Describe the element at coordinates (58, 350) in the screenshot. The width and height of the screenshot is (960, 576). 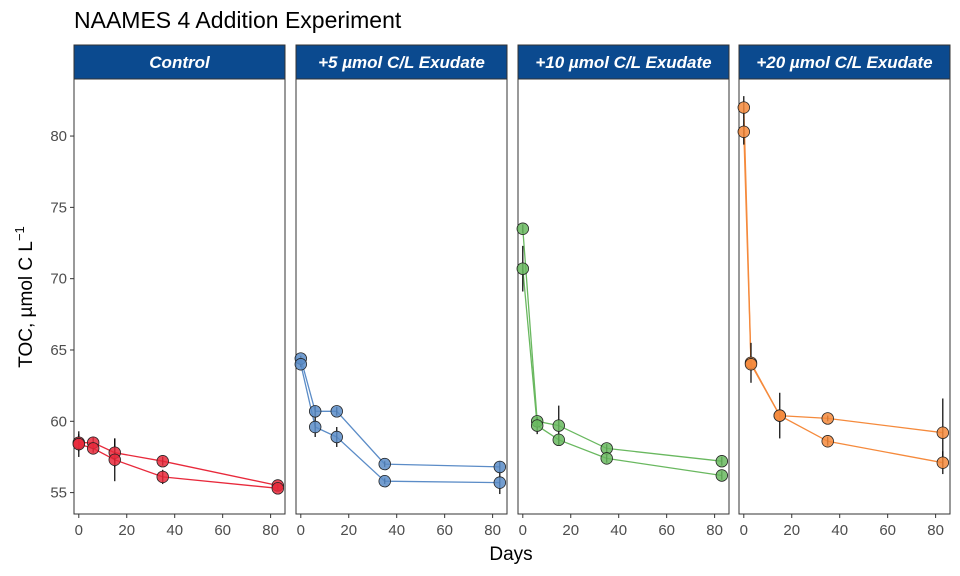
I see `y-tick-label: 65` at that location.